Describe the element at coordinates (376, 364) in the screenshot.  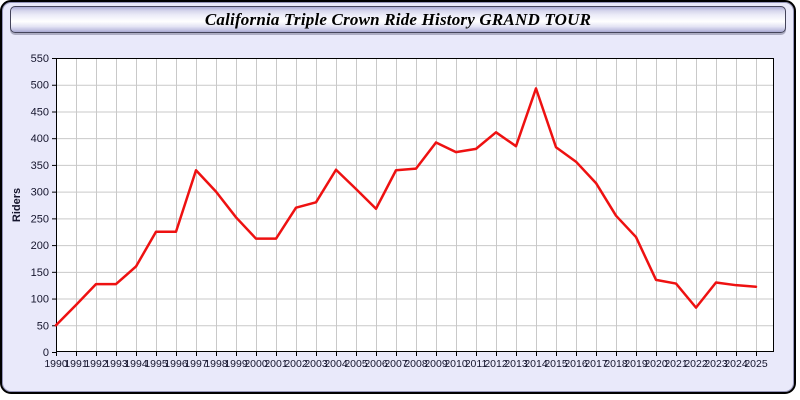
I see `svg-text: 2006` at that location.